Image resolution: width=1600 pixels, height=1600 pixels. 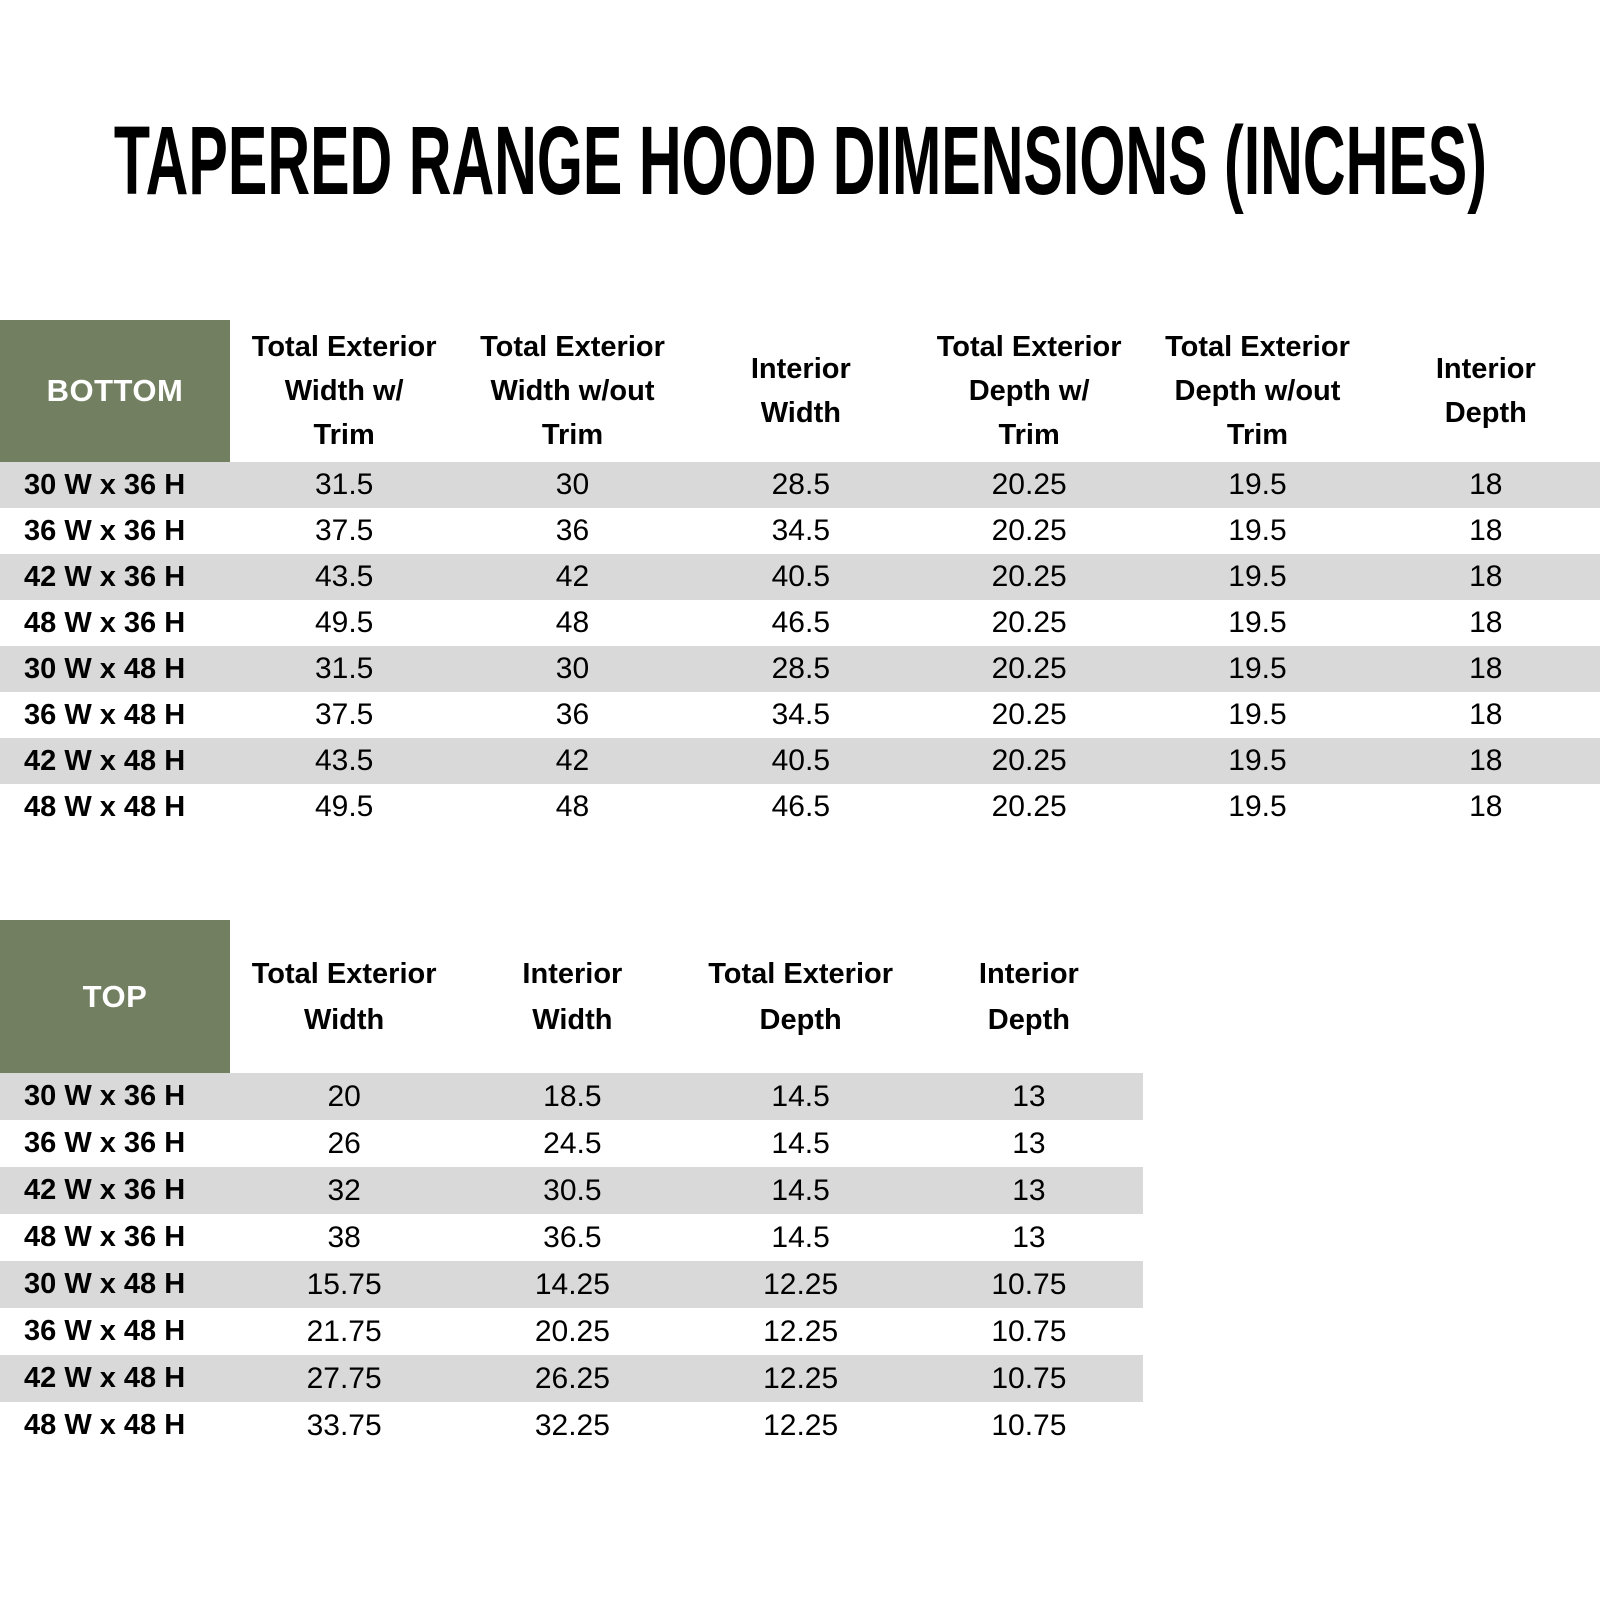 I want to click on value-cell: 20, so click(x=344, y=1096).